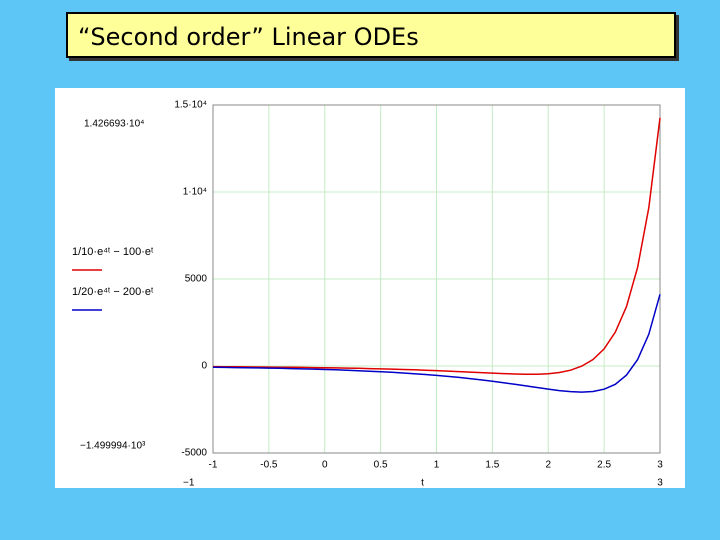 The width and height of the screenshot is (720, 540). I want to click on legend-label: 1/10·e⁴ᵗ − 100·eᵗ, so click(113, 252).